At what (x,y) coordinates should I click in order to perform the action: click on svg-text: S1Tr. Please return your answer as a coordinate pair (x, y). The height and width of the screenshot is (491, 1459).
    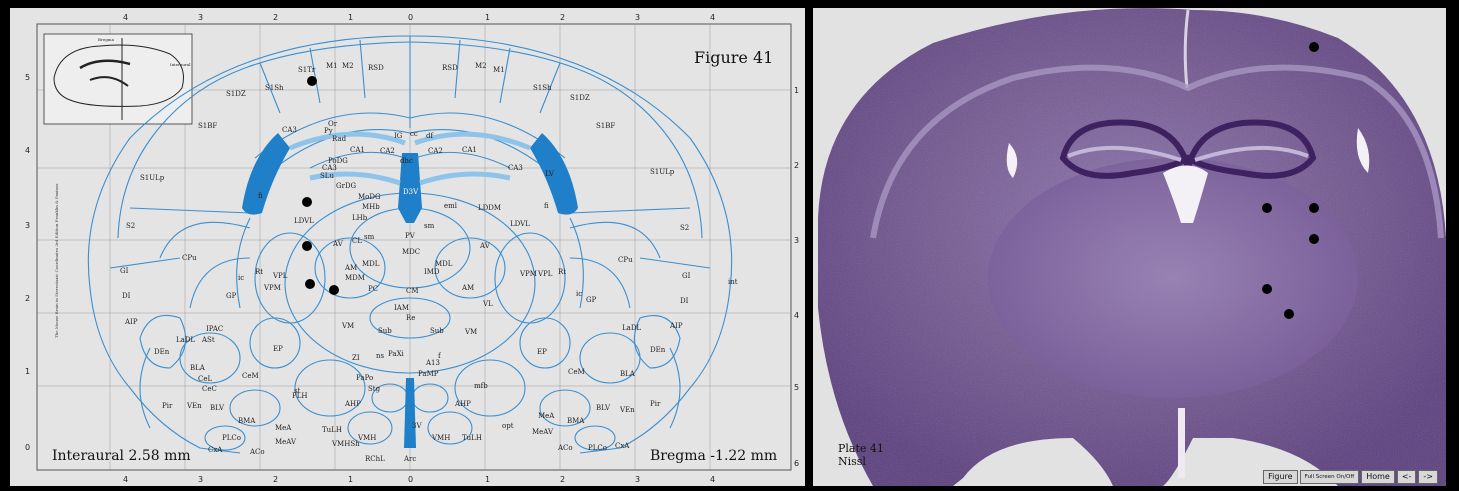
    Looking at the image, I should click on (307, 70).